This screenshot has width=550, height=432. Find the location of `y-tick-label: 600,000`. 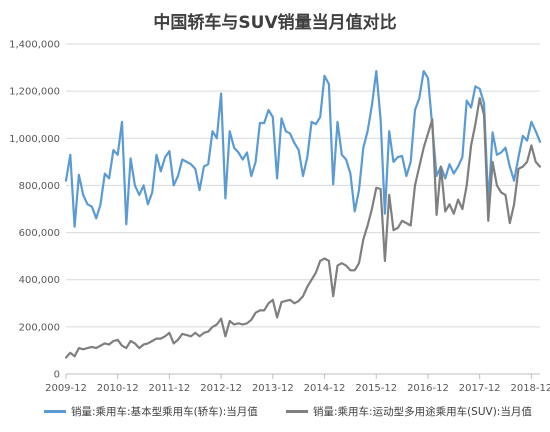

y-tick-label: 600,000 is located at coordinates (39, 233).